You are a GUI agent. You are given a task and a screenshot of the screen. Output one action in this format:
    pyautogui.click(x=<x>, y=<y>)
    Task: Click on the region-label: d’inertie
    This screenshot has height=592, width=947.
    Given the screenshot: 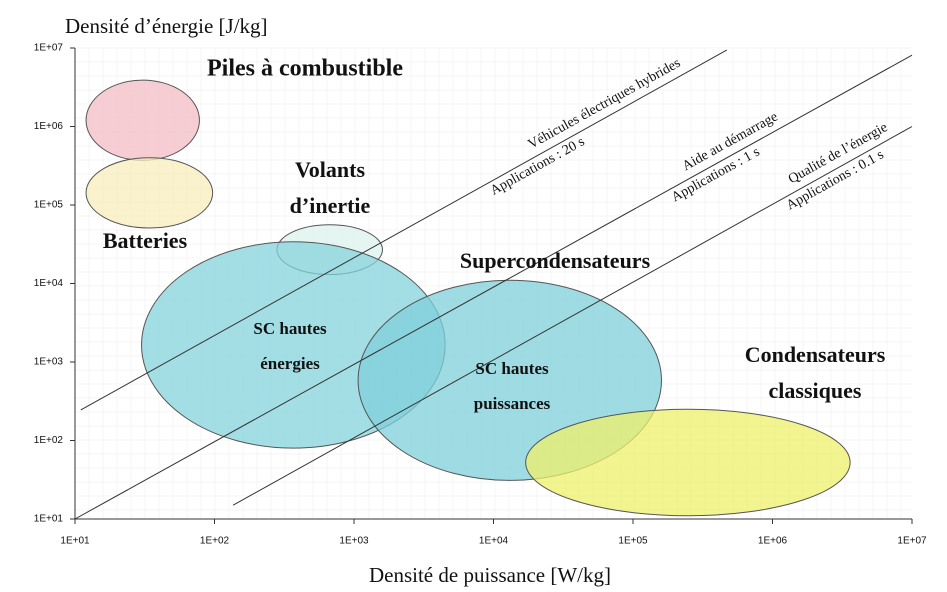 What is the action you would take?
    pyautogui.click(x=330, y=205)
    